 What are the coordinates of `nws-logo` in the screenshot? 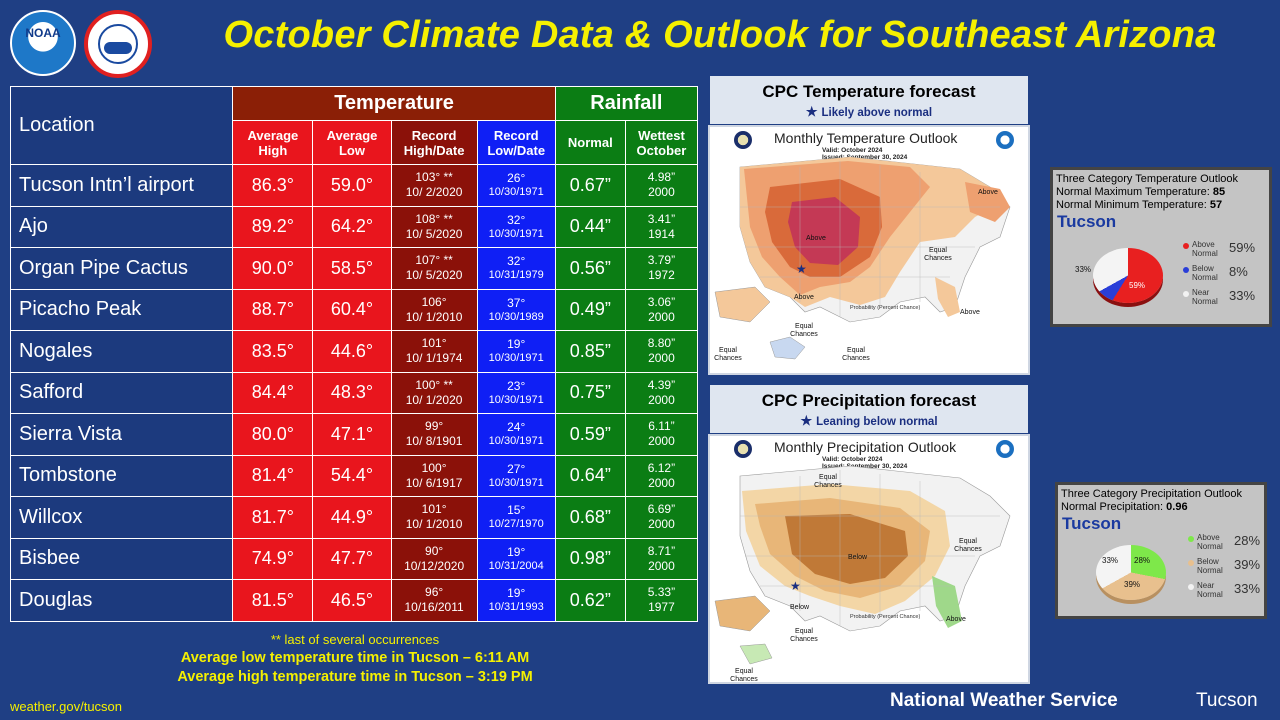 It's located at (118, 44).